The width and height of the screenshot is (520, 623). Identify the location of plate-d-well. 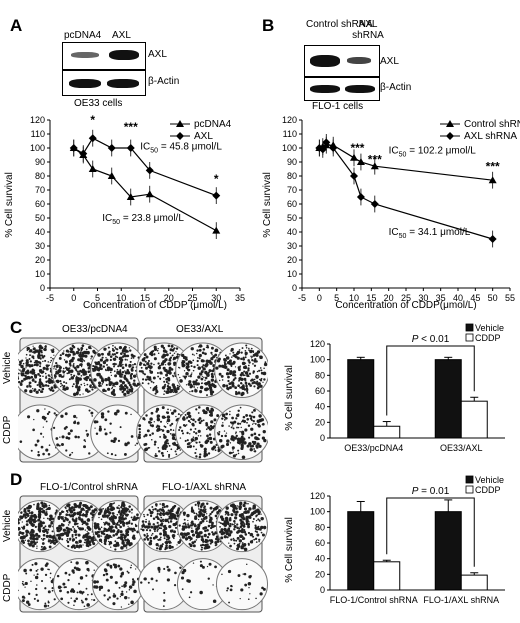
(241, 584).